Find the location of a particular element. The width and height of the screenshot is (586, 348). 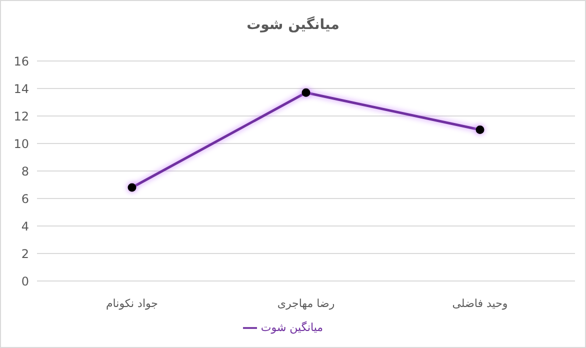

legend-label: میانگین شوت is located at coordinates (292, 327).